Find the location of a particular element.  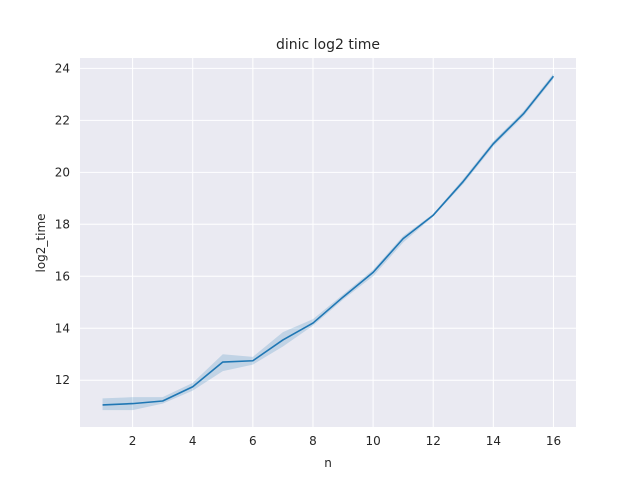

x-tick-label: 10 is located at coordinates (372, 441).